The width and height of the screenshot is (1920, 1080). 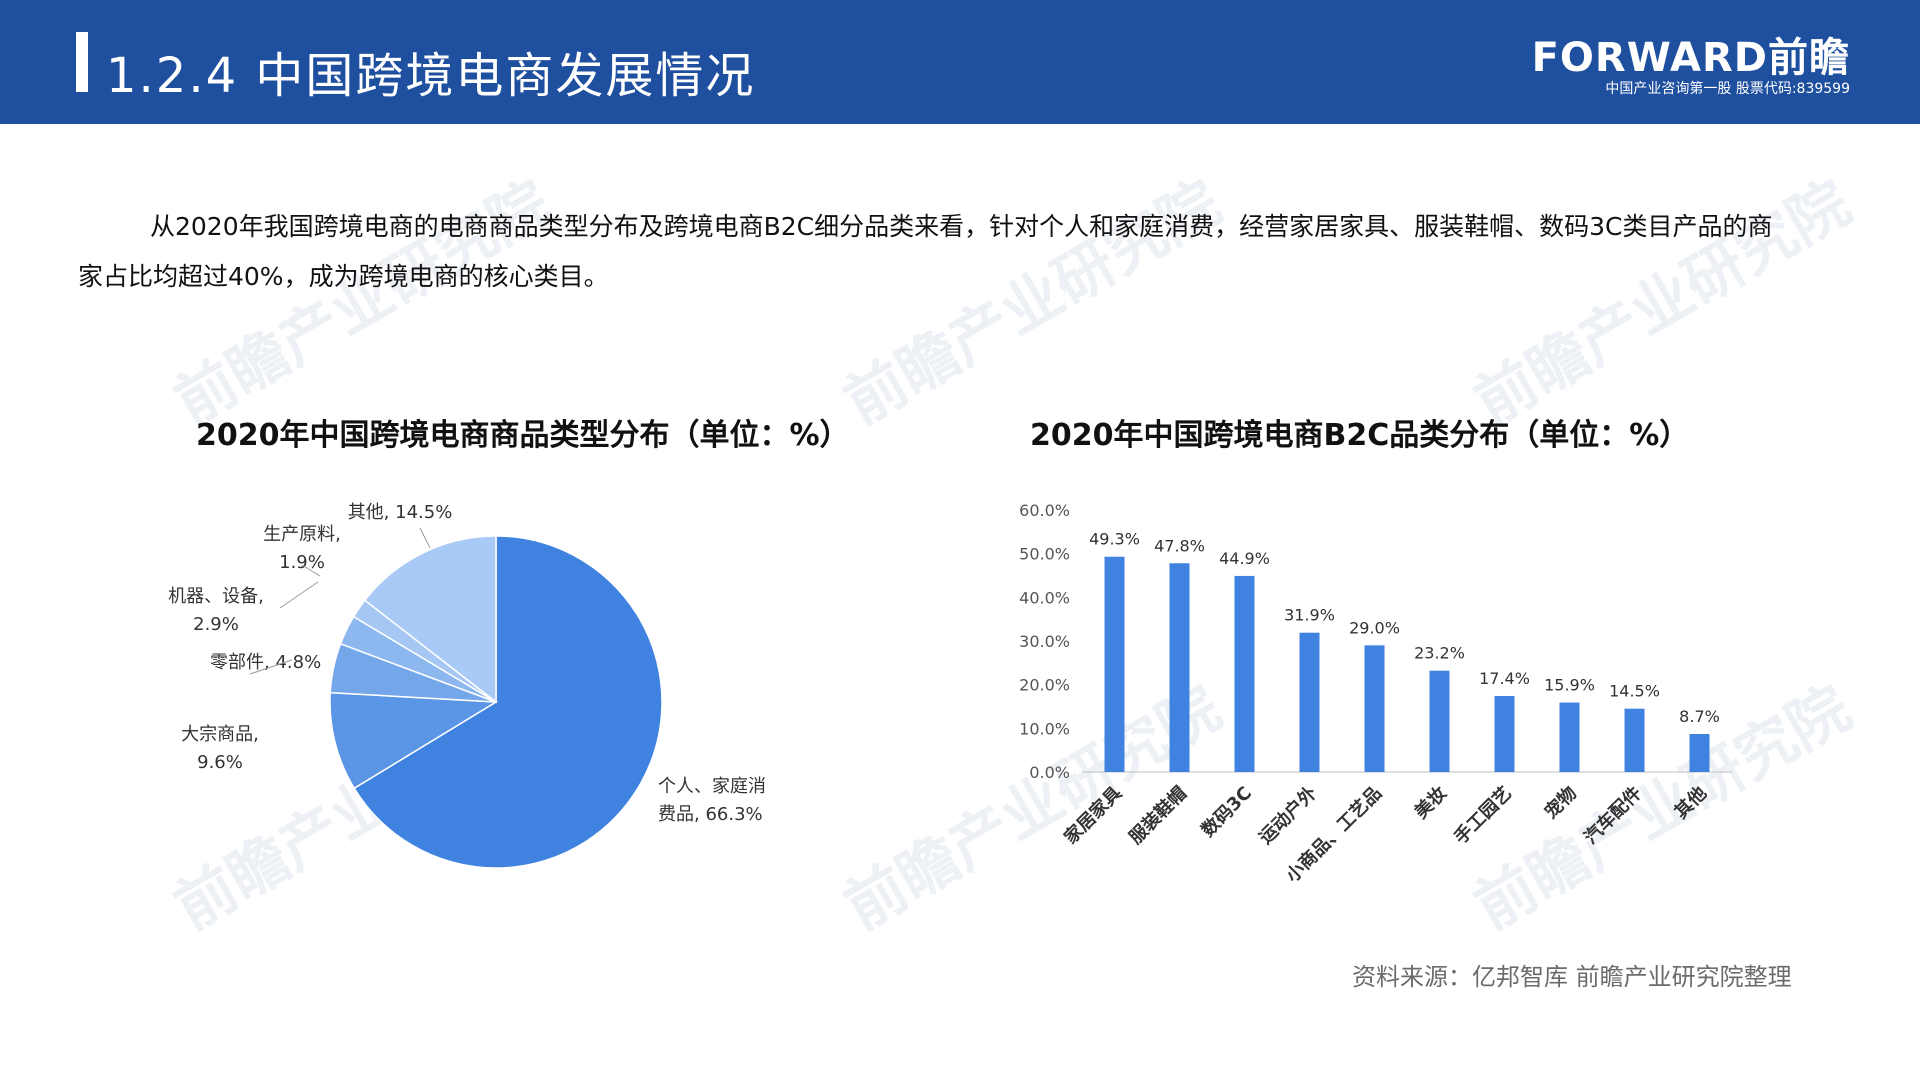 What do you see at coordinates (1226, 811) in the screenshot?
I see `x-tick-label: 数码3C` at bounding box center [1226, 811].